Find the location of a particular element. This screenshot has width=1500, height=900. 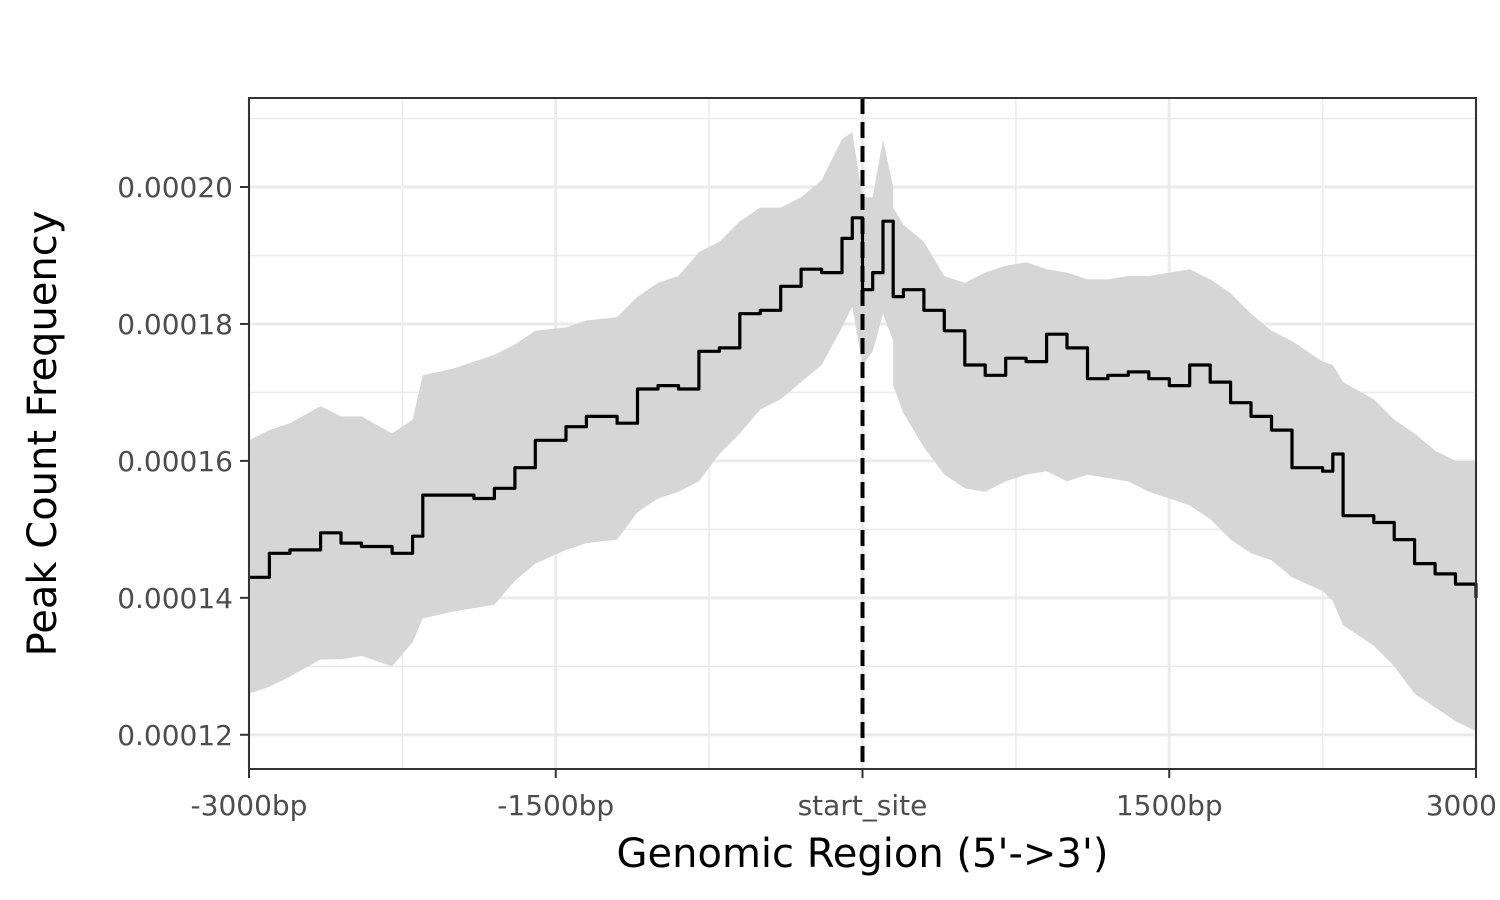

y-axis-title: Peak Count Frequency is located at coordinates (43, 434).